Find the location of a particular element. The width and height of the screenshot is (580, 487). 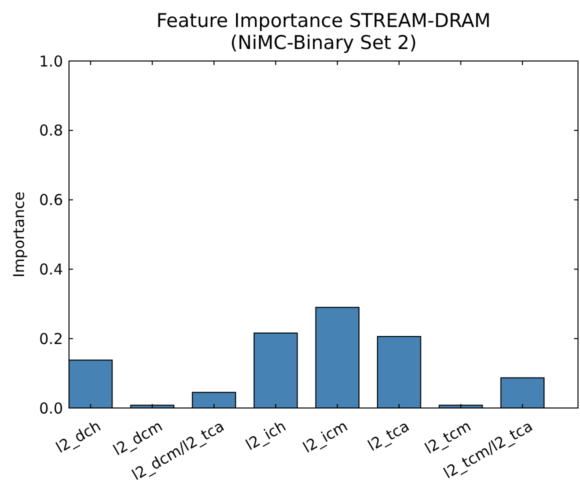

chart-title: Feature Importance STREAM-DRAM (NiMC-Binary Set 2) is located at coordinates (323, 32).